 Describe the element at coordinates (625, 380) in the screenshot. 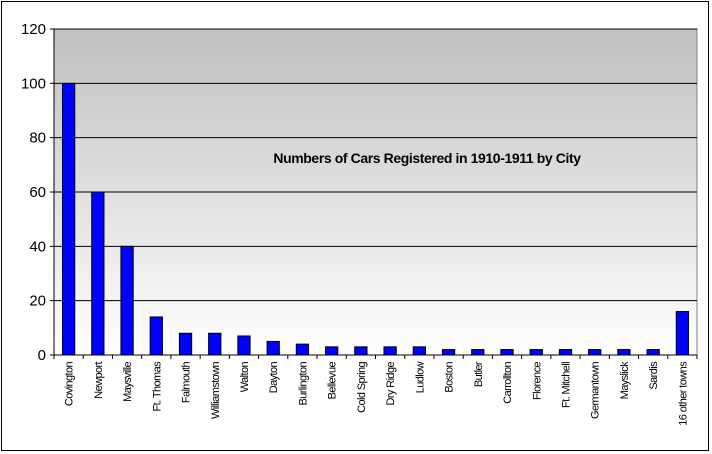

I see `x-tick-label: Mayslick` at that location.